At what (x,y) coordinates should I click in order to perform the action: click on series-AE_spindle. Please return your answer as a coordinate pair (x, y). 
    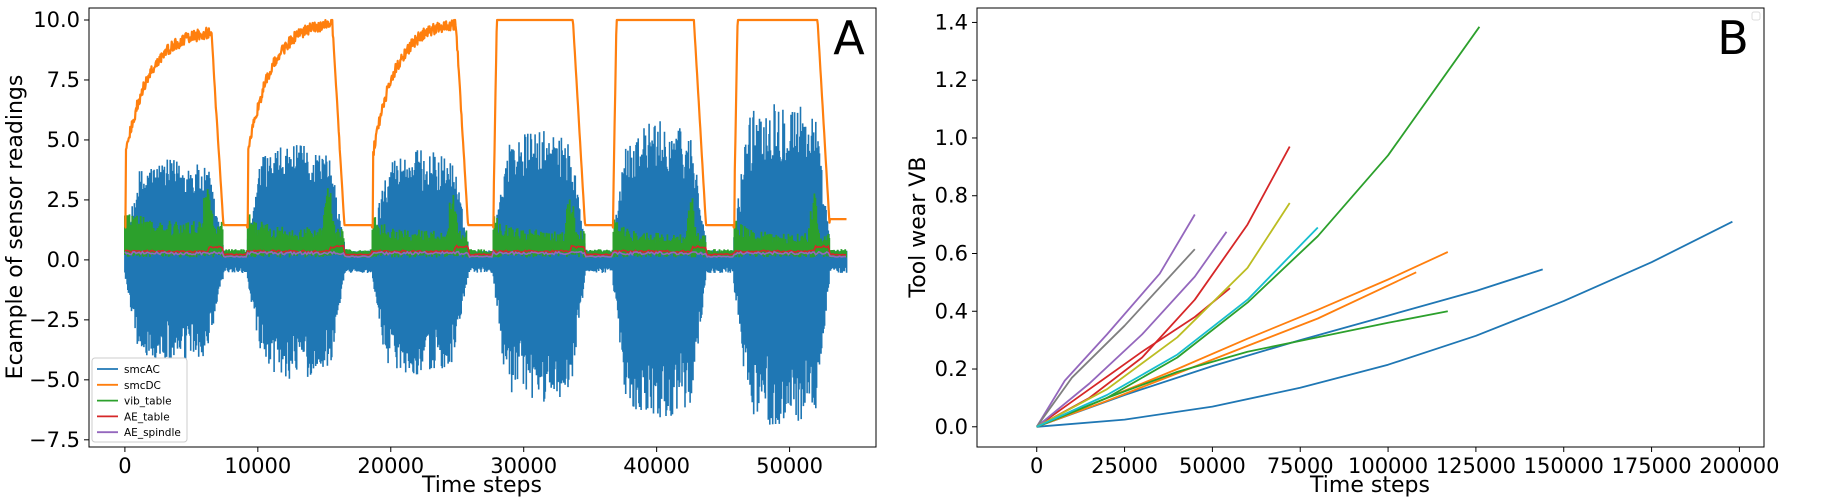
    Looking at the image, I should click on (485, 254).